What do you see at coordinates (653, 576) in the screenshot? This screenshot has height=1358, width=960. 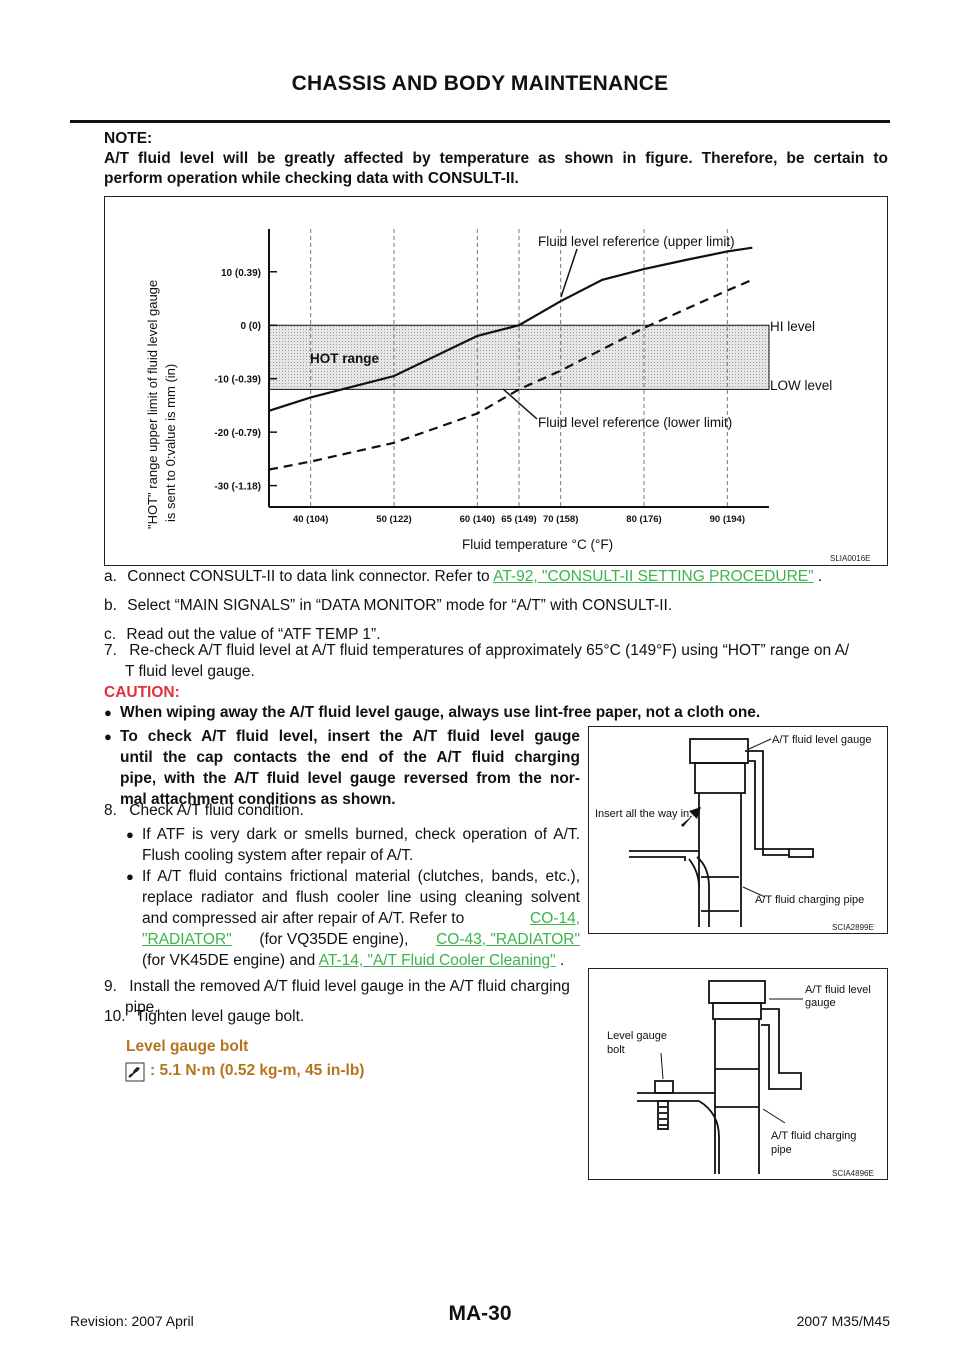 I see `link-consult-setting: AT-92, "CONSULT-II SETTING PROCEDURE"` at bounding box center [653, 576].